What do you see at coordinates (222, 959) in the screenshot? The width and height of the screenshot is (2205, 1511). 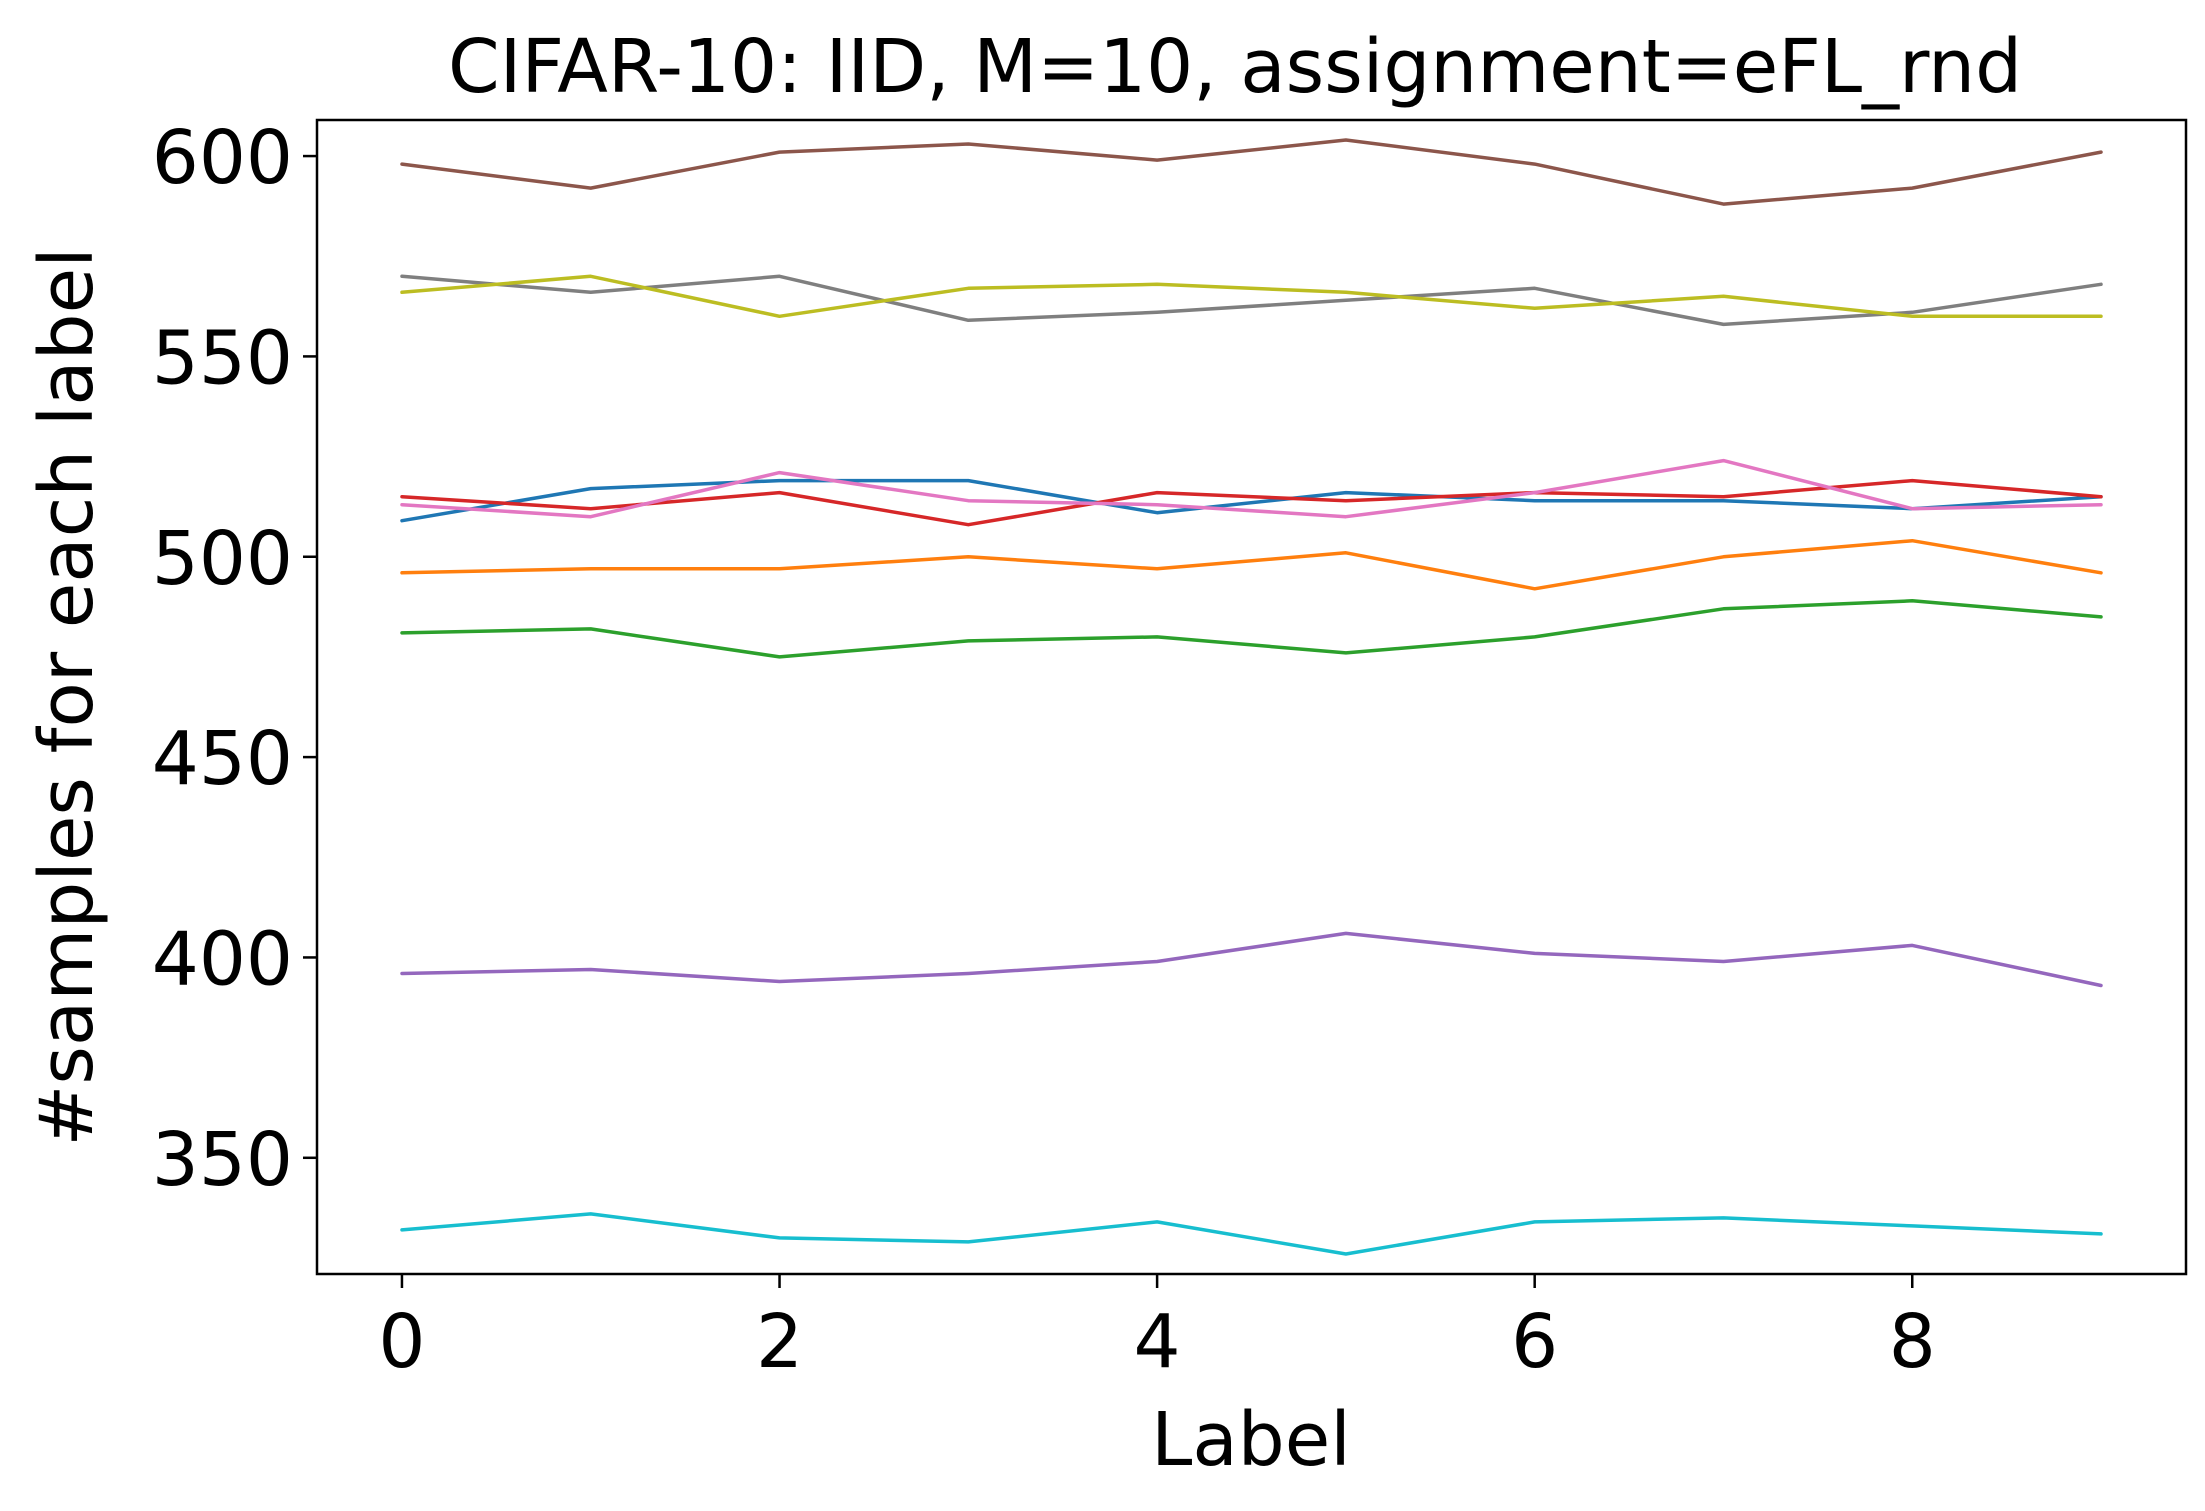 I see `y-tick-label: 400` at bounding box center [222, 959].